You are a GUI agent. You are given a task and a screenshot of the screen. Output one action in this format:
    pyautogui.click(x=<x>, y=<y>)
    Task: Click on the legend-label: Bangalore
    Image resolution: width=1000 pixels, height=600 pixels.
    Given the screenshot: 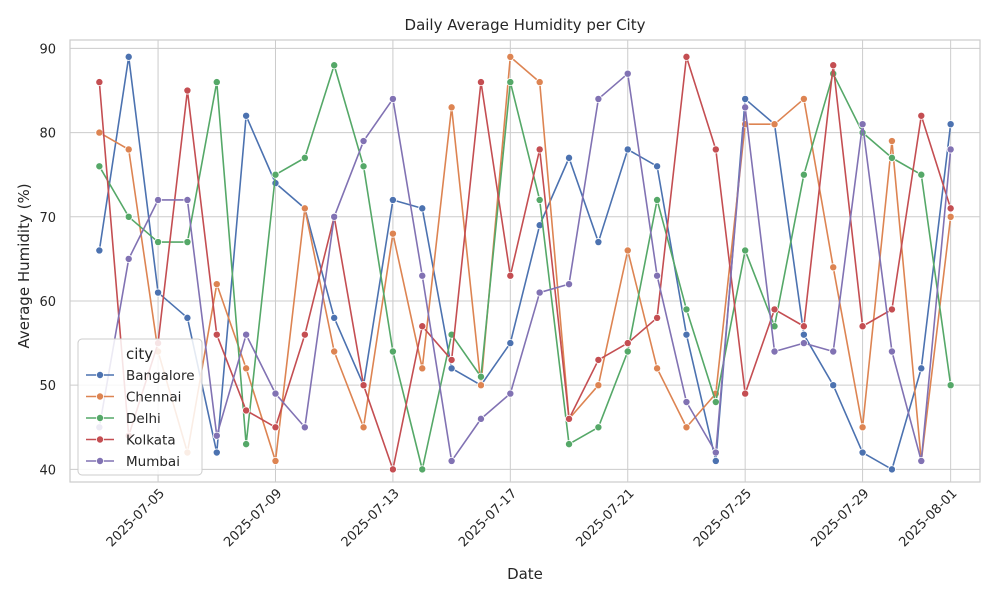 What is the action you would take?
    pyautogui.click(x=160, y=376)
    